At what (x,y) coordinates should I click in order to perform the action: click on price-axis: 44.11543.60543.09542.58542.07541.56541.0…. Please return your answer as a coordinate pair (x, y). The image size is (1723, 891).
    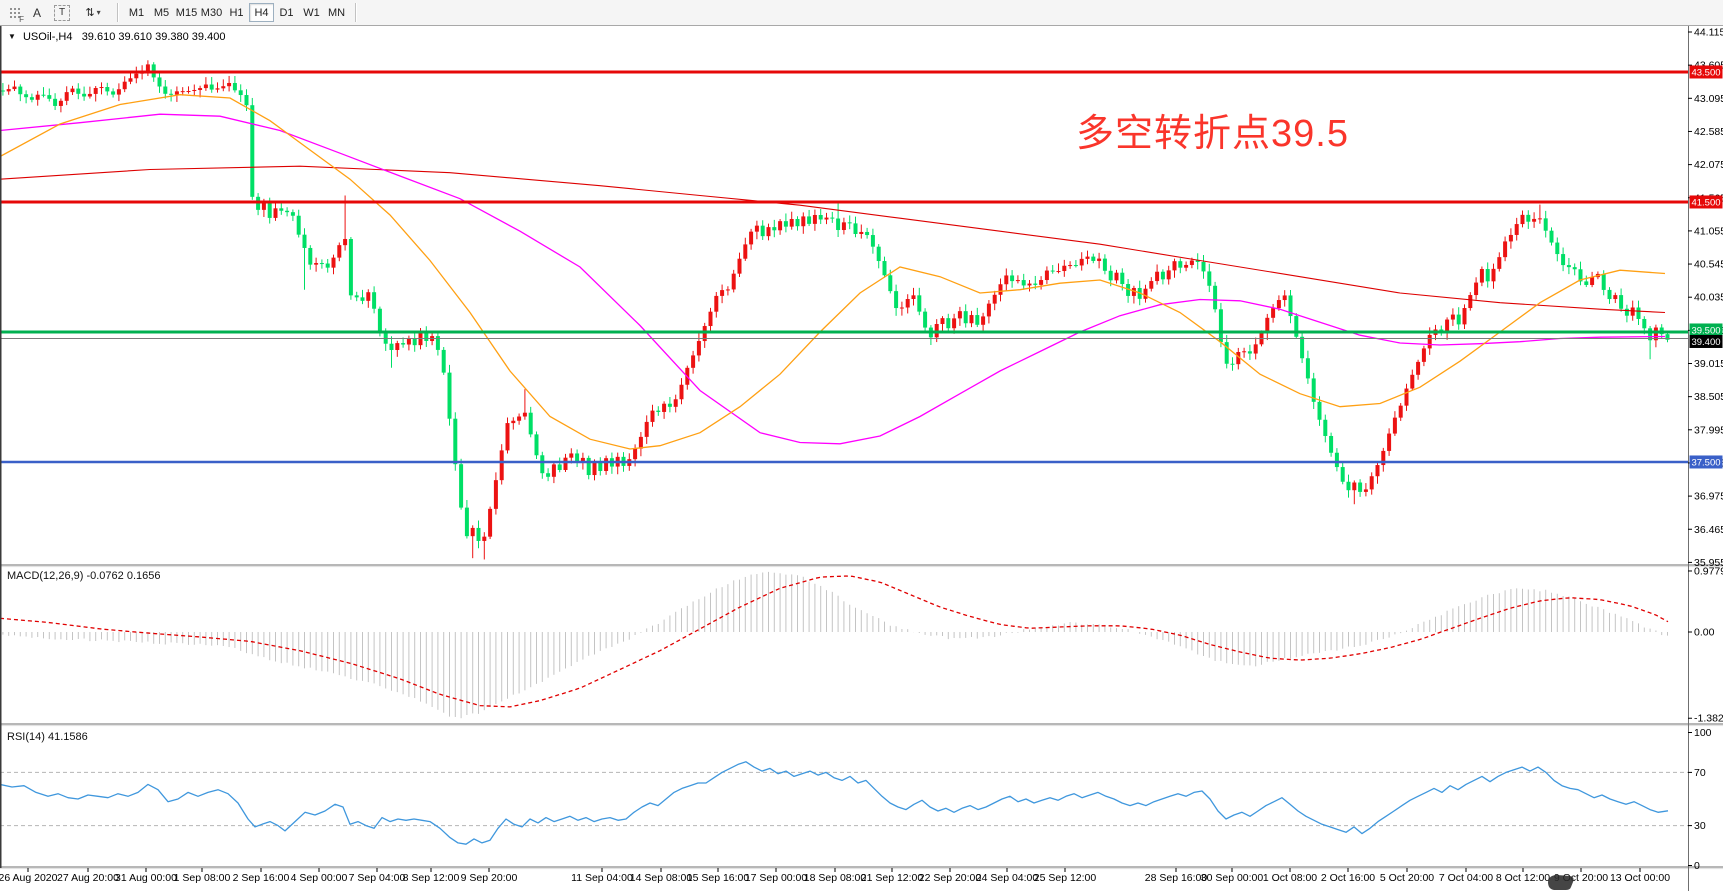
    Looking at the image, I should click on (1705, 450).